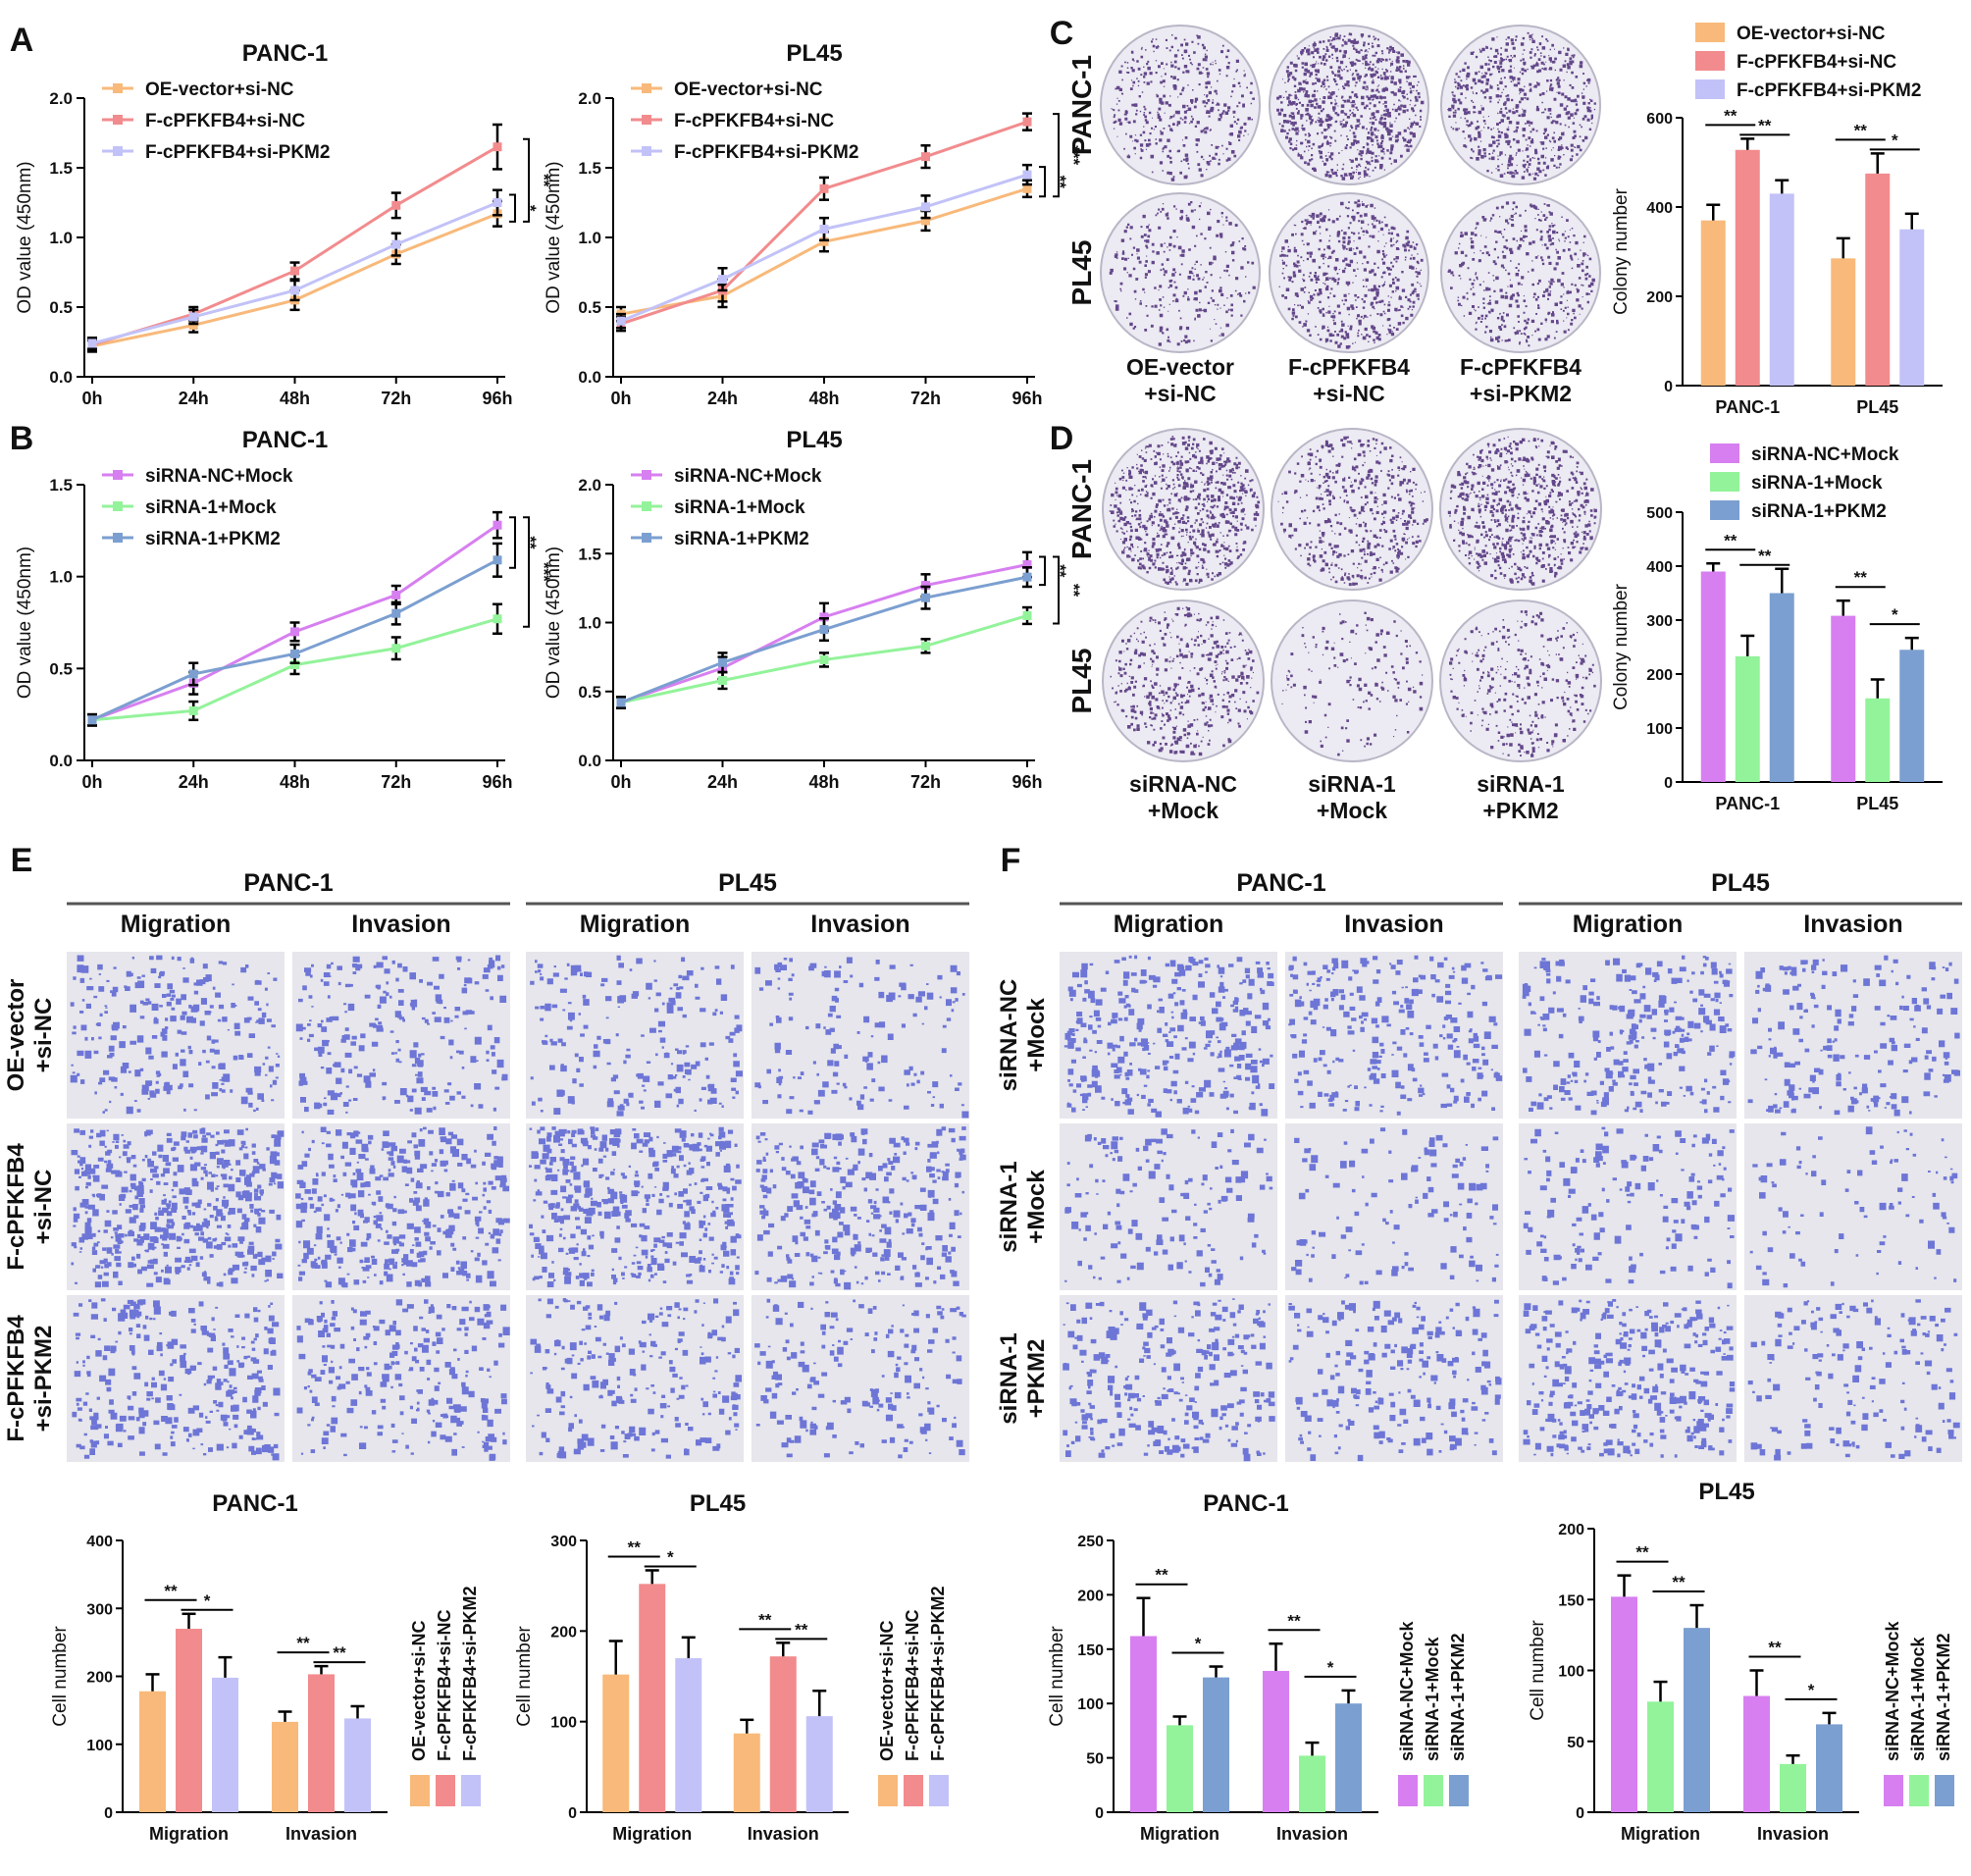  What do you see at coordinates (1521, 367) in the screenshot?
I see `column-label: F-cPFKFB4` at bounding box center [1521, 367].